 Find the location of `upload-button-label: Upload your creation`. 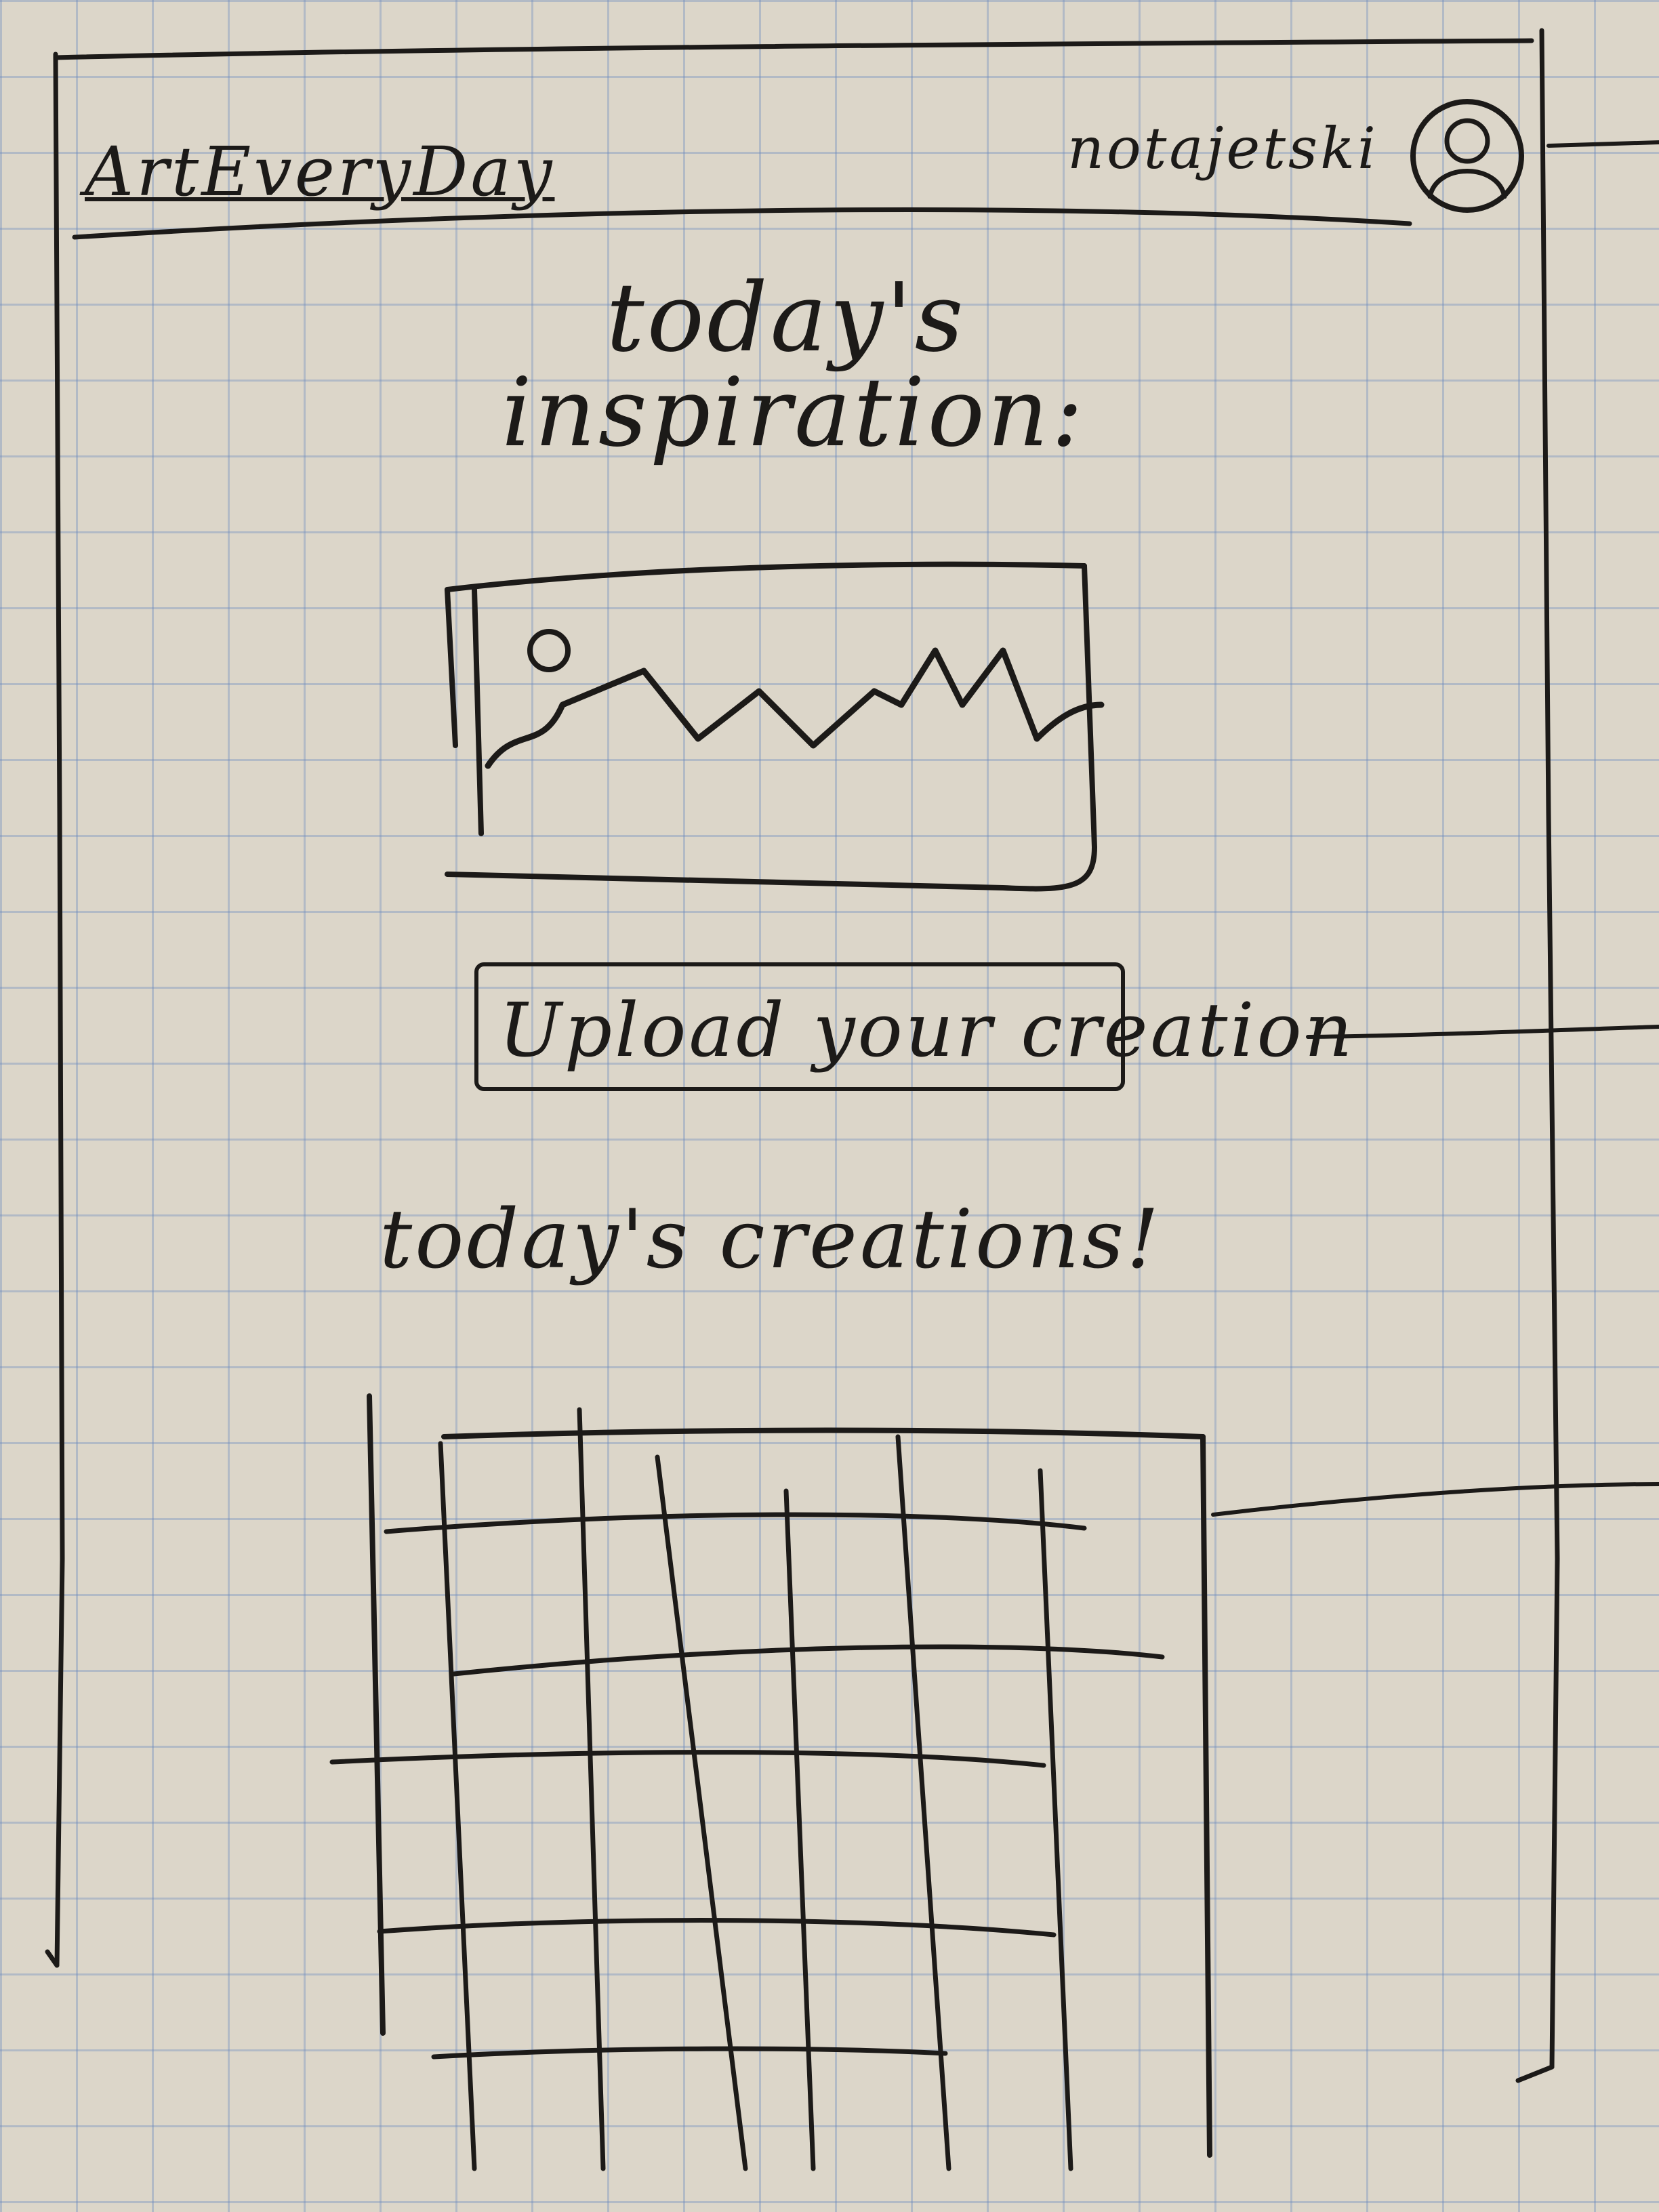

upload-button-label: Upload your creation is located at coordinates (927, 1030).